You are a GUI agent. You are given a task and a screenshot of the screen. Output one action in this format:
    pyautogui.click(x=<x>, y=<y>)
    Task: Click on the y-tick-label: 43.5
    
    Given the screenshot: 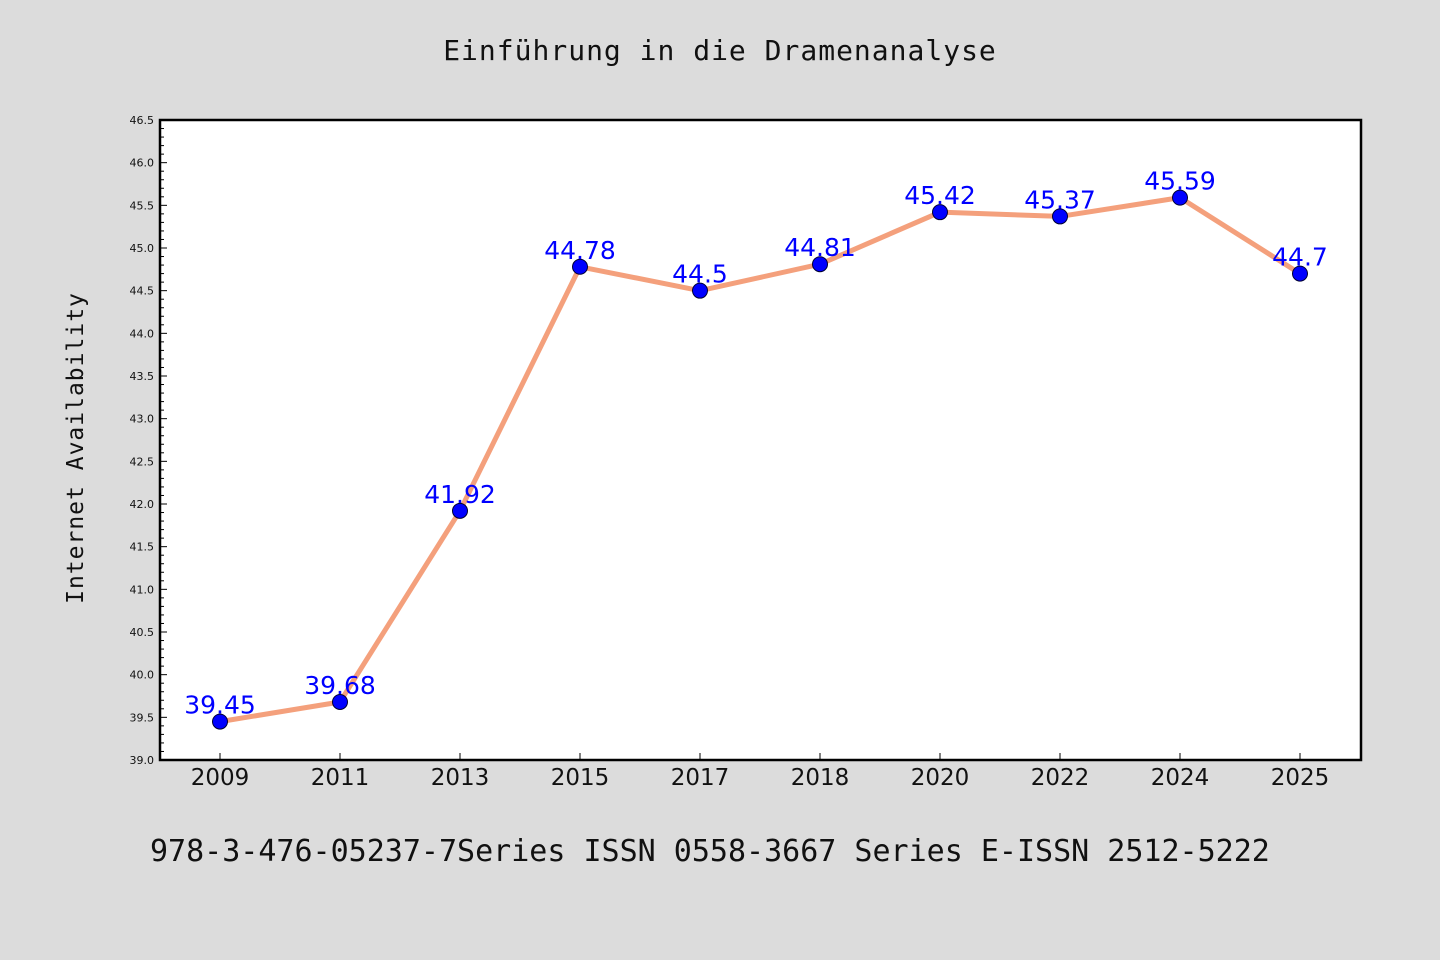 What is the action you would take?
    pyautogui.click(x=142, y=376)
    